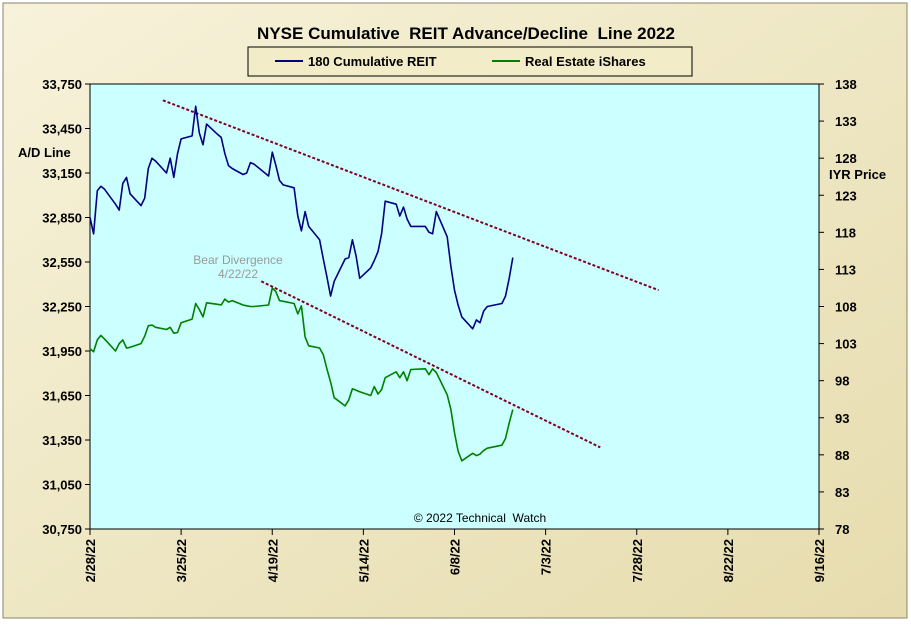  Describe the element at coordinates (62, 84) in the screenshot. I see `y-left-tick-label: 33,750` at that location.